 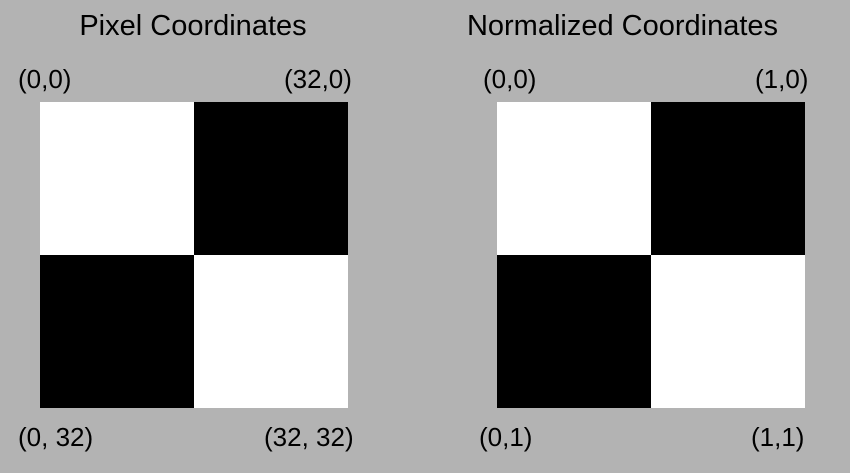 I want to click on pixel-top-left-label: (0,0), so click(x=45, y=79).